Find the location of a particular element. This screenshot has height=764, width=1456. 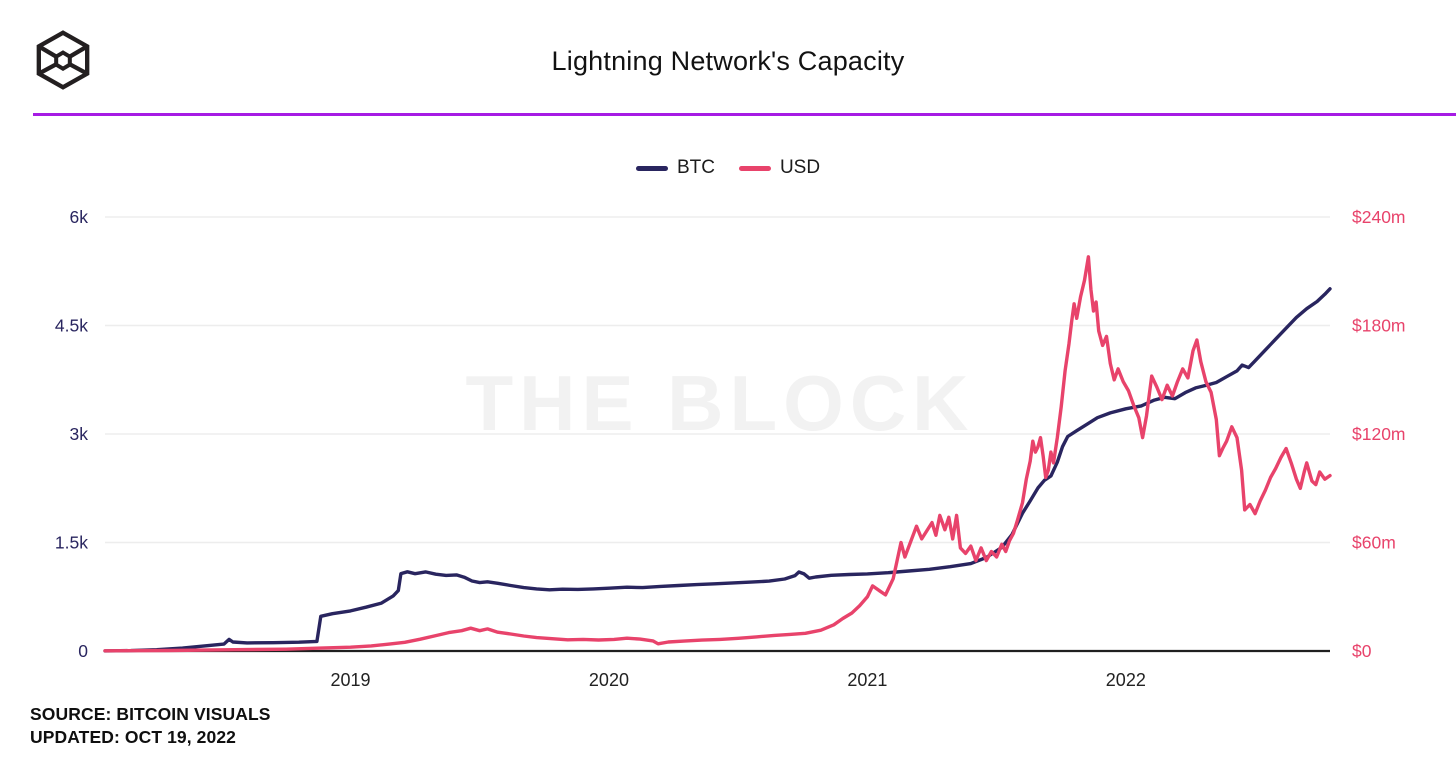

x-axis-tick-label: 2020 is located at coordinates (609, 680).